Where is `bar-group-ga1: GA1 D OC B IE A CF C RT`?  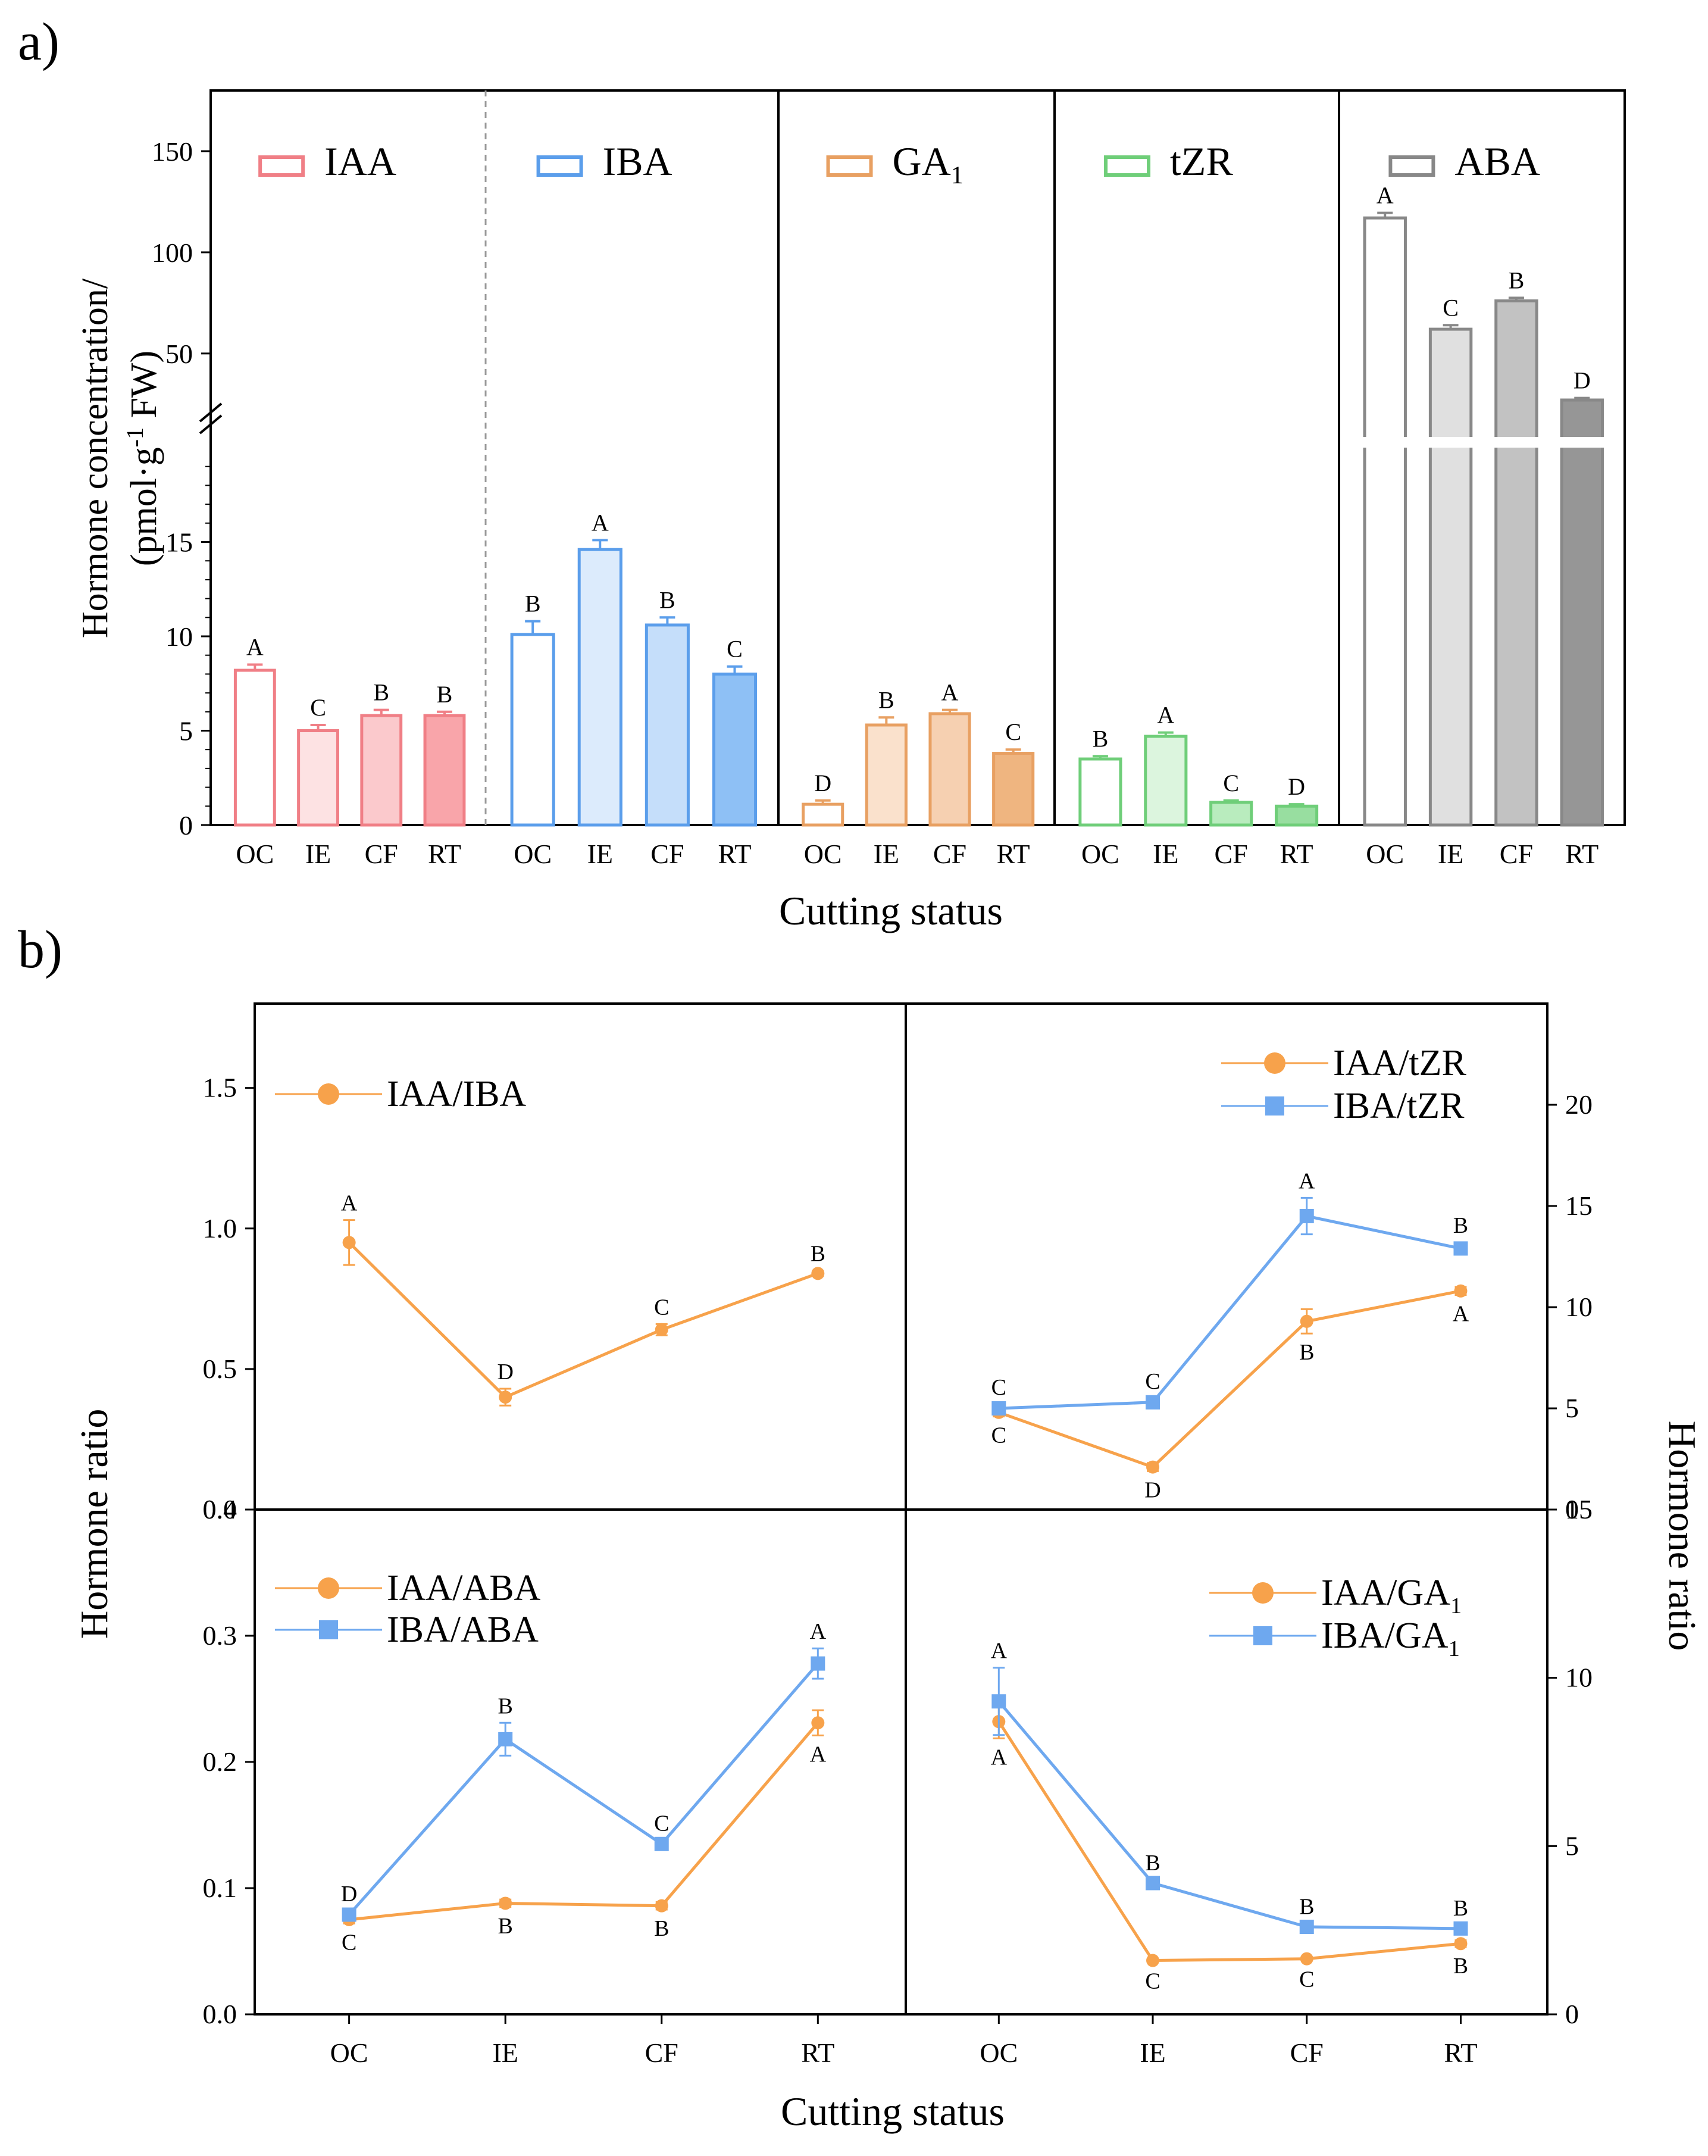
bar-group-ga1: GA1 D OC B IE A CF C RT is located at coordinates (918, 504).